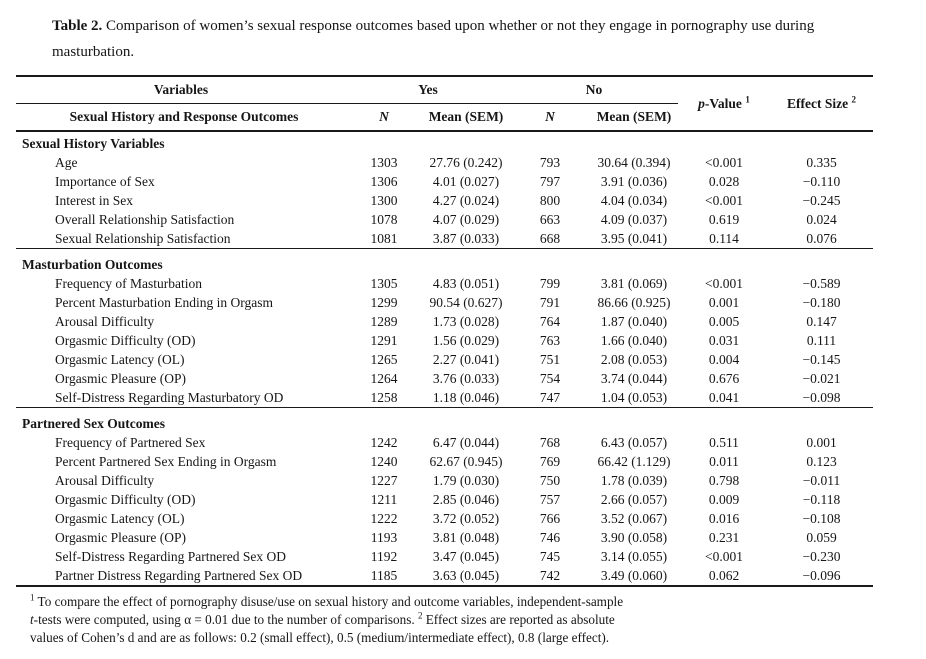  Describe the element at coordinates (428, 89) in the screenshot. I see `header-yes: Yes` at that location.